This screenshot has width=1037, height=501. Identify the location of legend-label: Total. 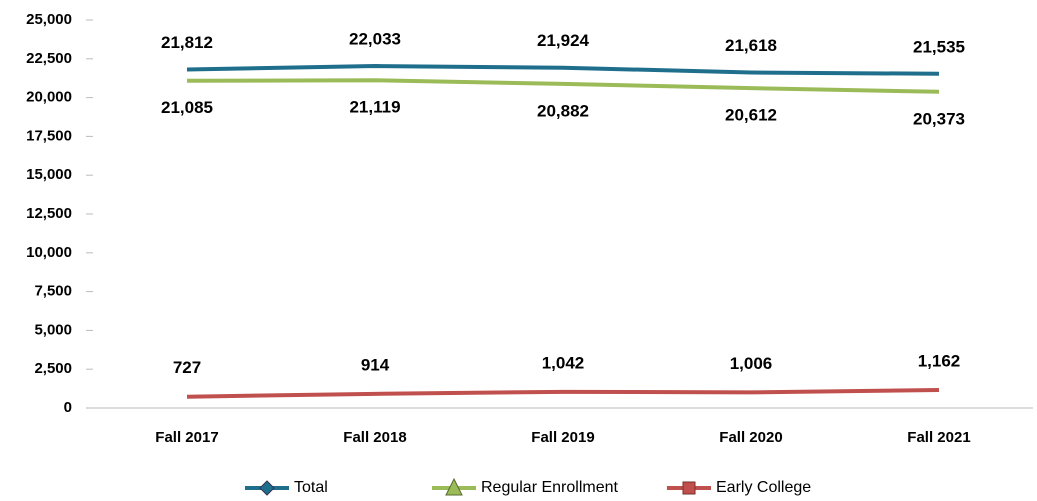
(311, 487).